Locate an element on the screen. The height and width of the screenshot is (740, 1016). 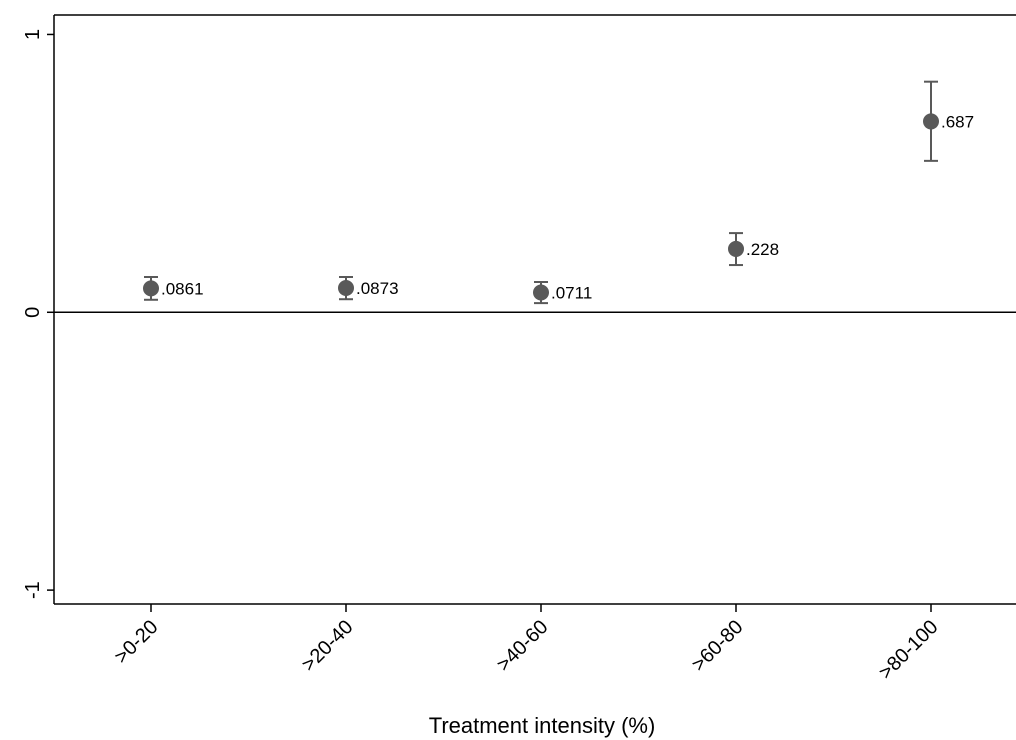
data-label: .228 is located at coordinates (762, 249).